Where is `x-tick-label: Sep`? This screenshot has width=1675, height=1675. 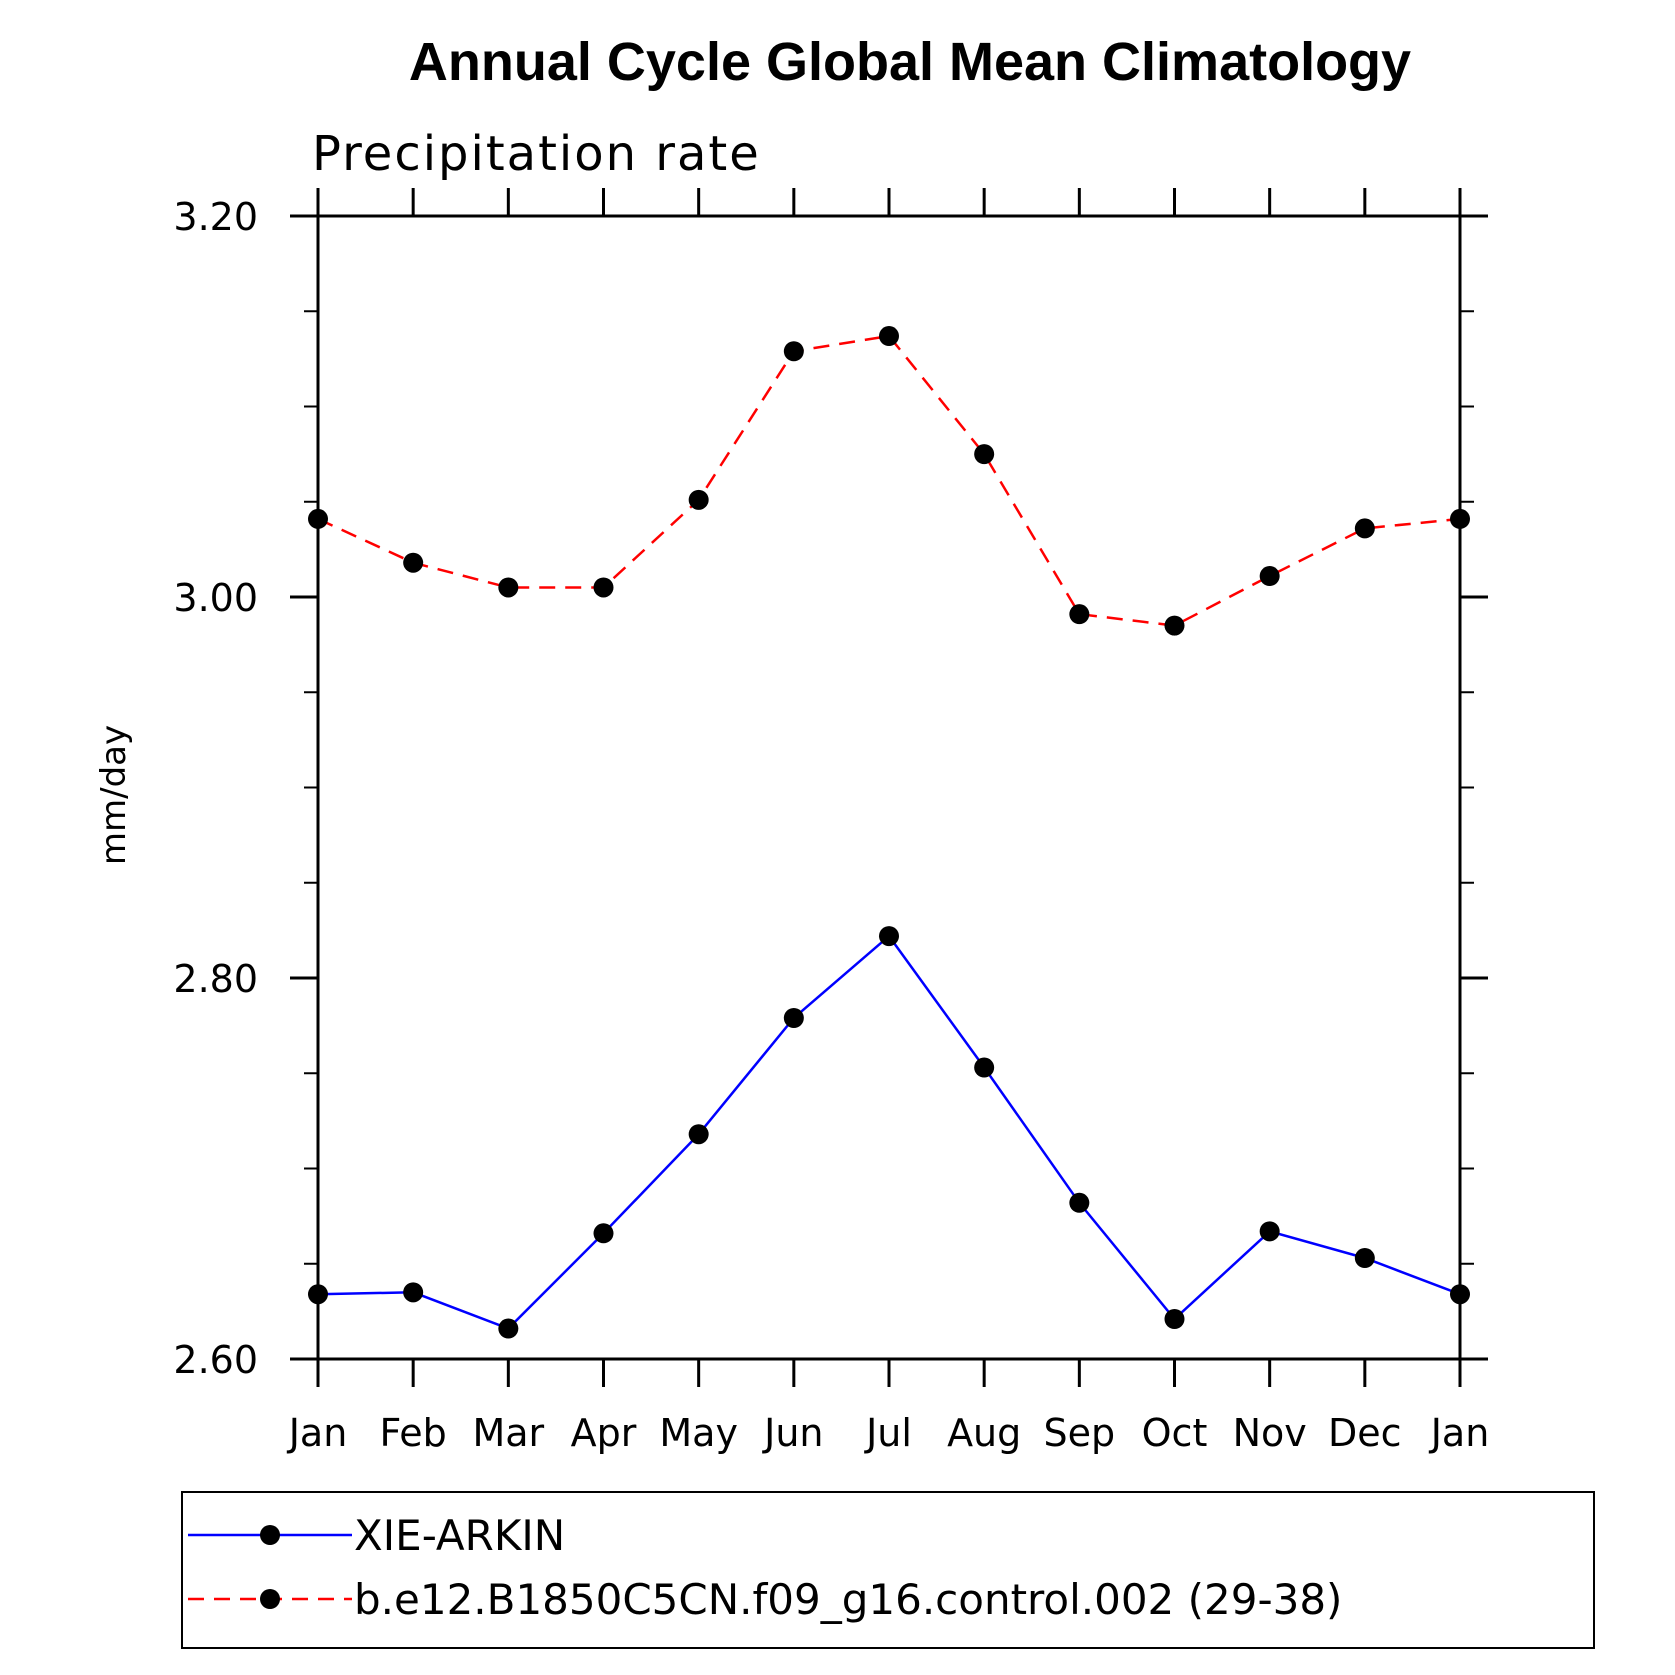
x-tick-label: Sep is located at coordinates (1080, 1433).